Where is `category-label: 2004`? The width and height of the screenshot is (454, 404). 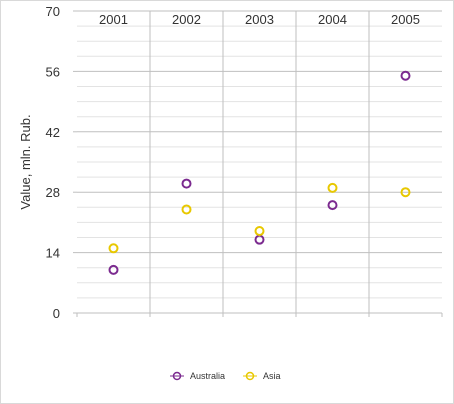
category-label: 2004 is located at coordinates (332, 19).